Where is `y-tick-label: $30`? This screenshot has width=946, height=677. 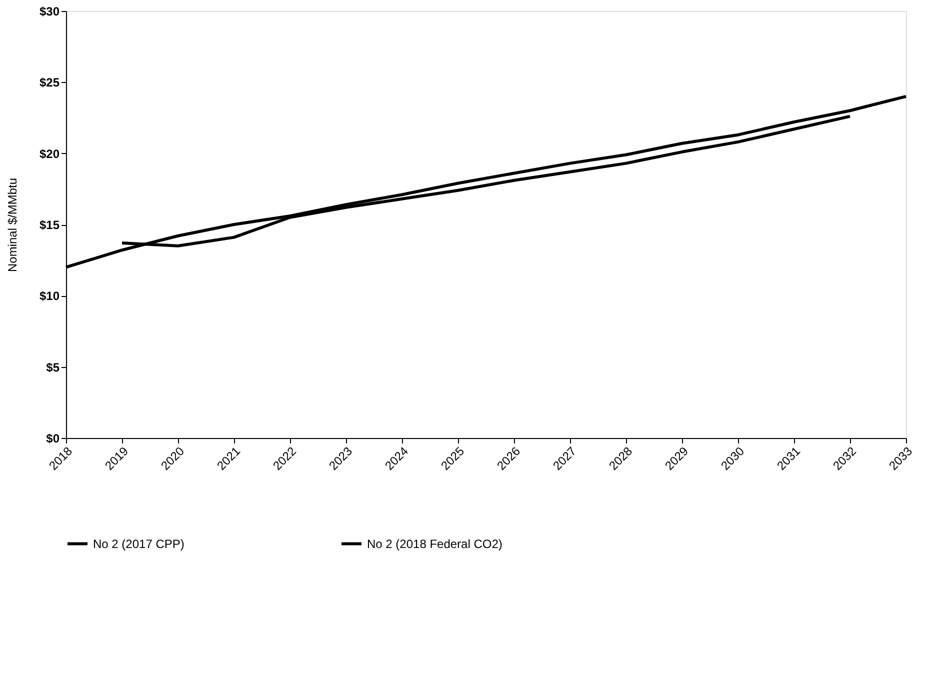 y-tick-label: $30 is located at coordinates (49, 11).